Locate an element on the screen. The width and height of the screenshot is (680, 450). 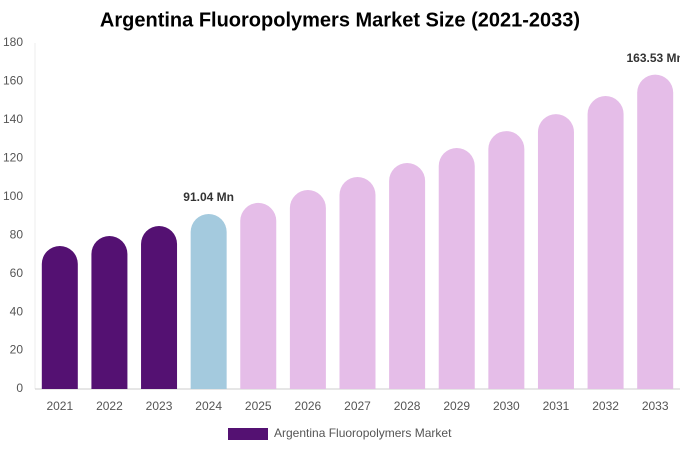
x-tick-label: 2025 is located at coordinates (258, 406).